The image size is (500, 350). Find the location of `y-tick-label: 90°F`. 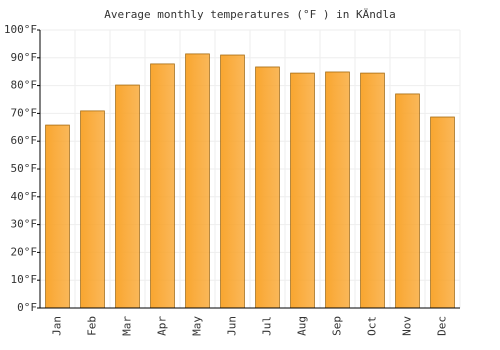

y-tick-label: 90°F is located at coordinates (24, 57).